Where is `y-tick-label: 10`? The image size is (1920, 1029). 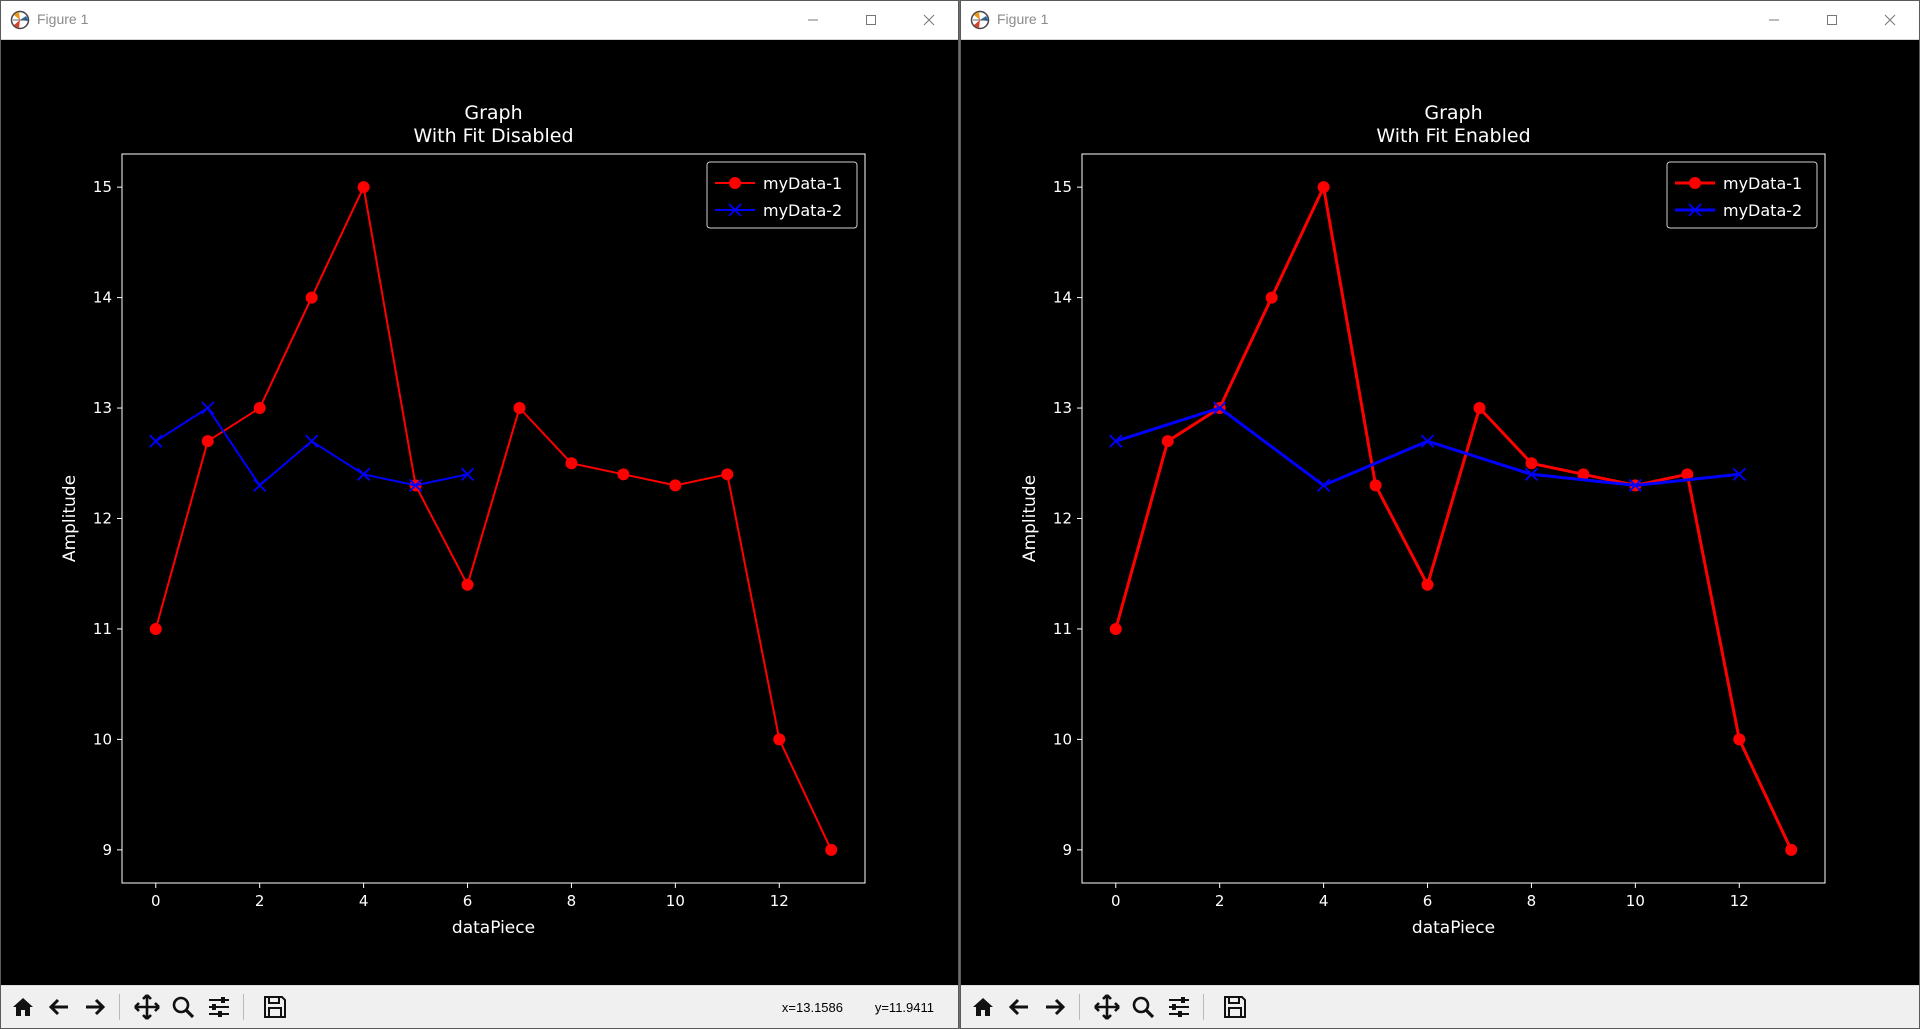 y-tick-label: 10 is located at coordinates (102, 739).